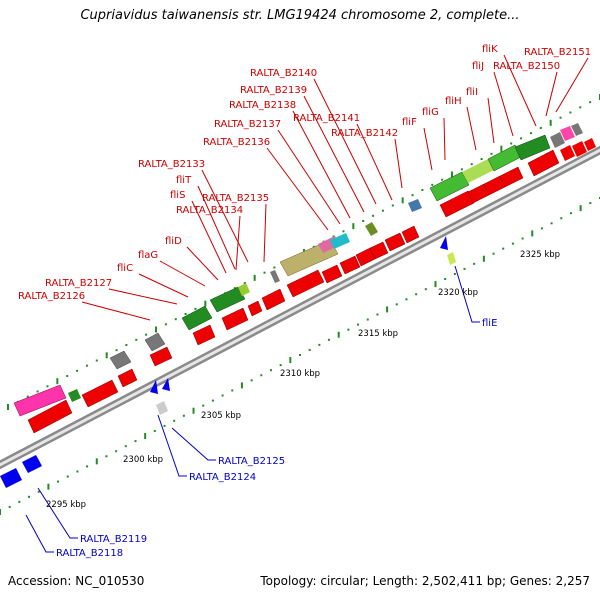 This screenshot has height=600, width=600. Describe the element at coordinates (247, 124) in the screenshot. I see `gene-label: RALTA_B2137` at that location.